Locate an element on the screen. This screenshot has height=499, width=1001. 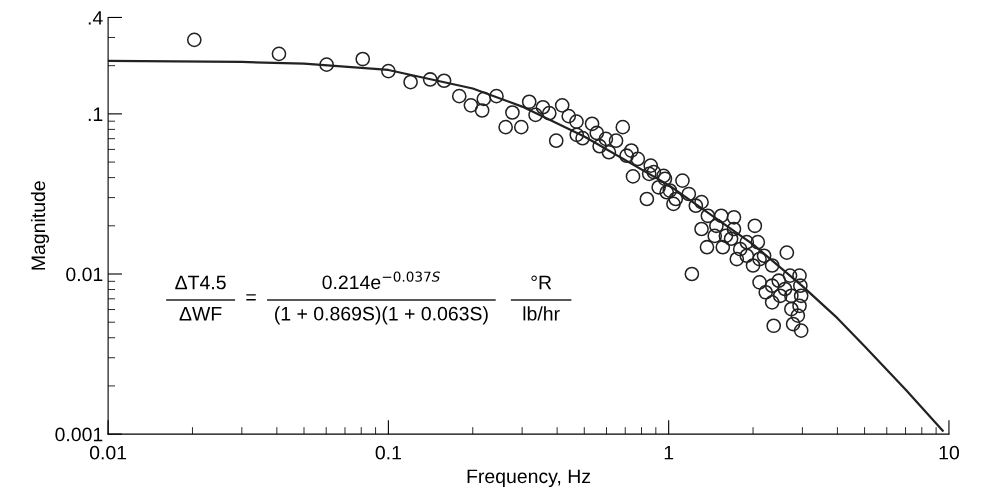
y-tick-label: .1 is located at coordinates (95, 114).